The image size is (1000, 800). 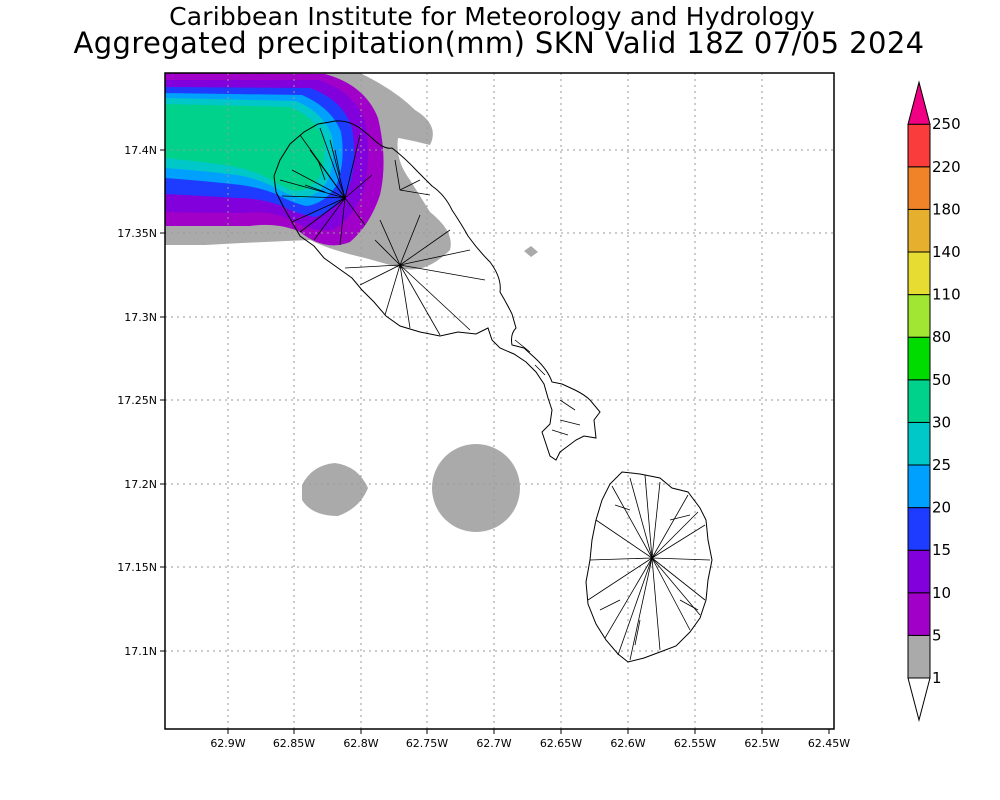 What do you see at coordinates (695, 743) in the screenshot?
I see `lon-tick-label: 62.55W` at bounding box center [695, 743].